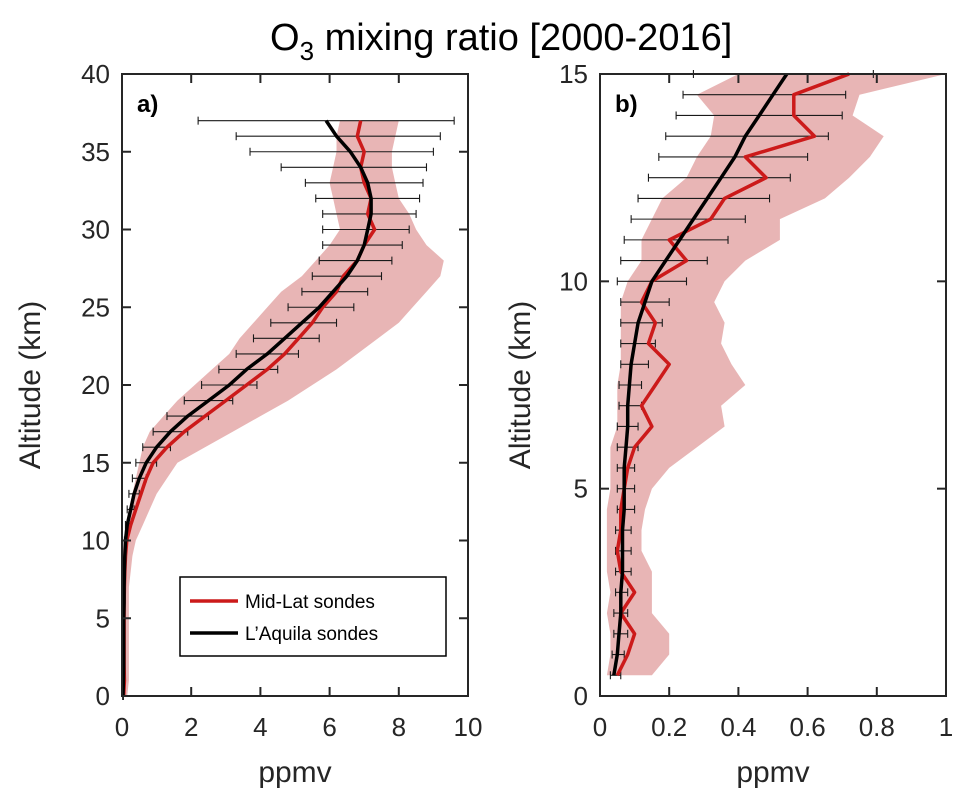 This screenshot has height=791, width=953. What do you see at coordinates (626, 104) in the screenshot?
I see `panel-label-b: b)` at bounding box center [626, 104].